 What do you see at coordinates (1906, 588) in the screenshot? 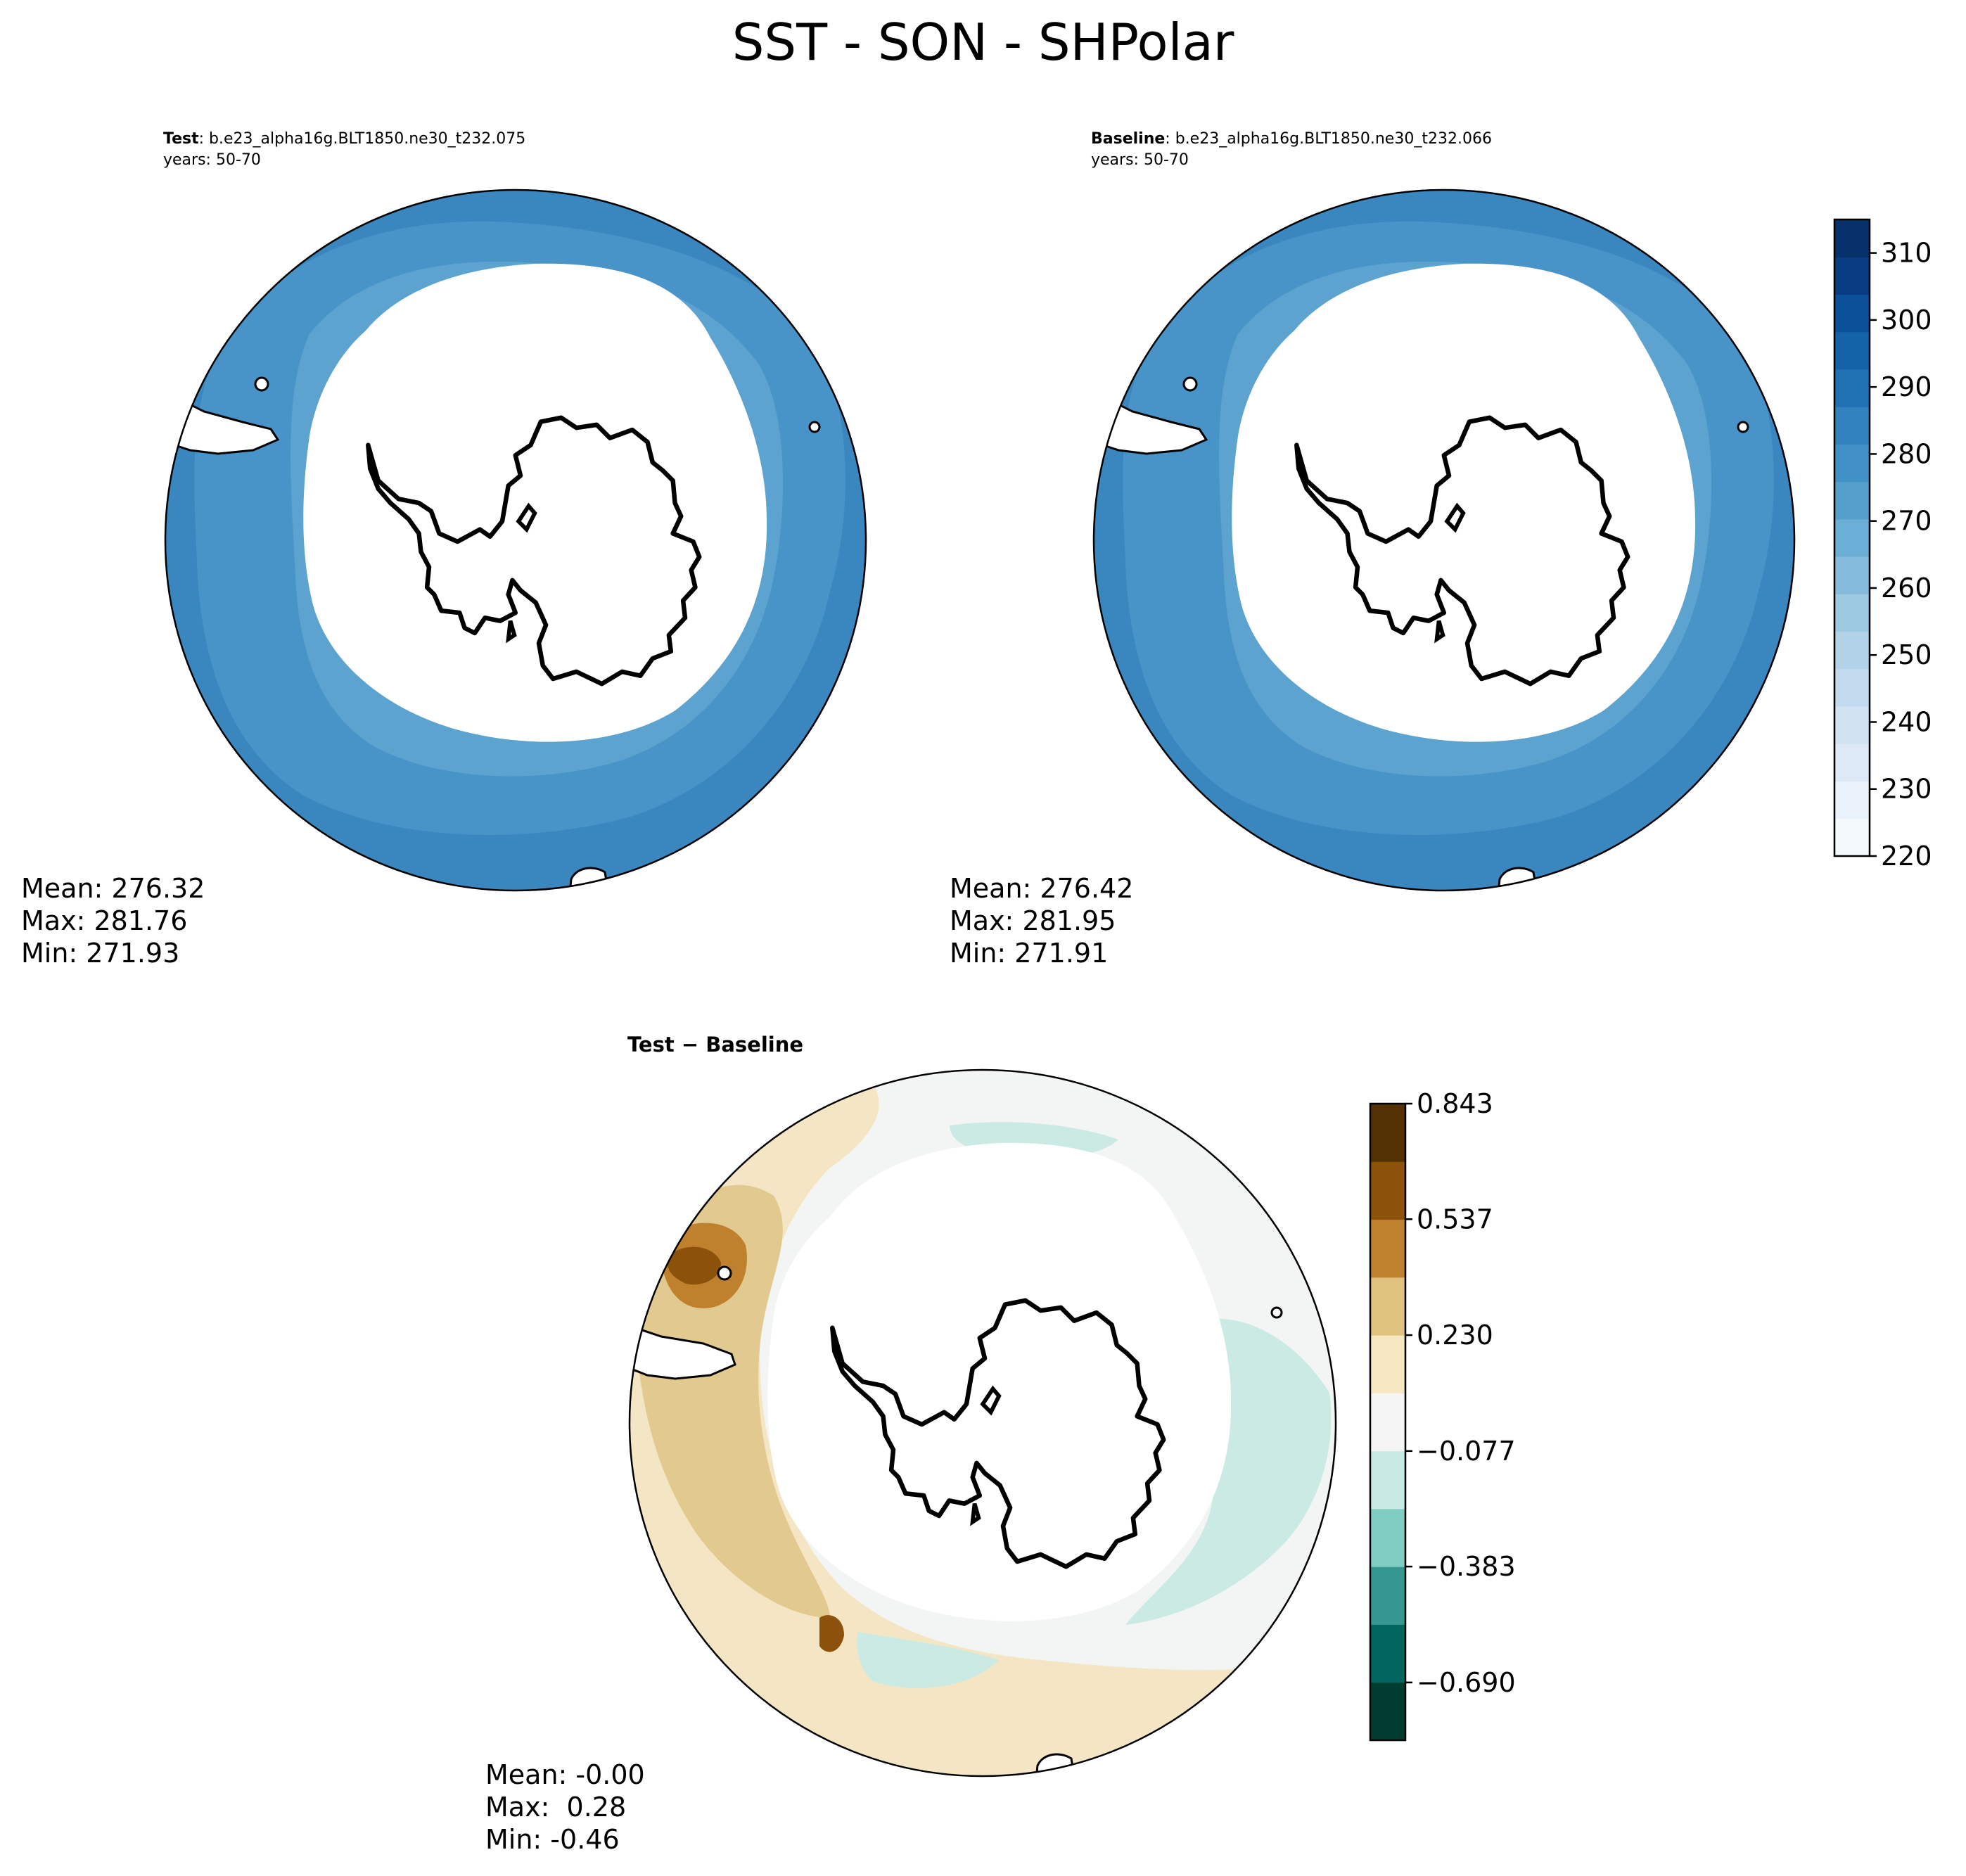
I see `sst-colorbar-tick-label: 260` at bounding box center [1906, 588].